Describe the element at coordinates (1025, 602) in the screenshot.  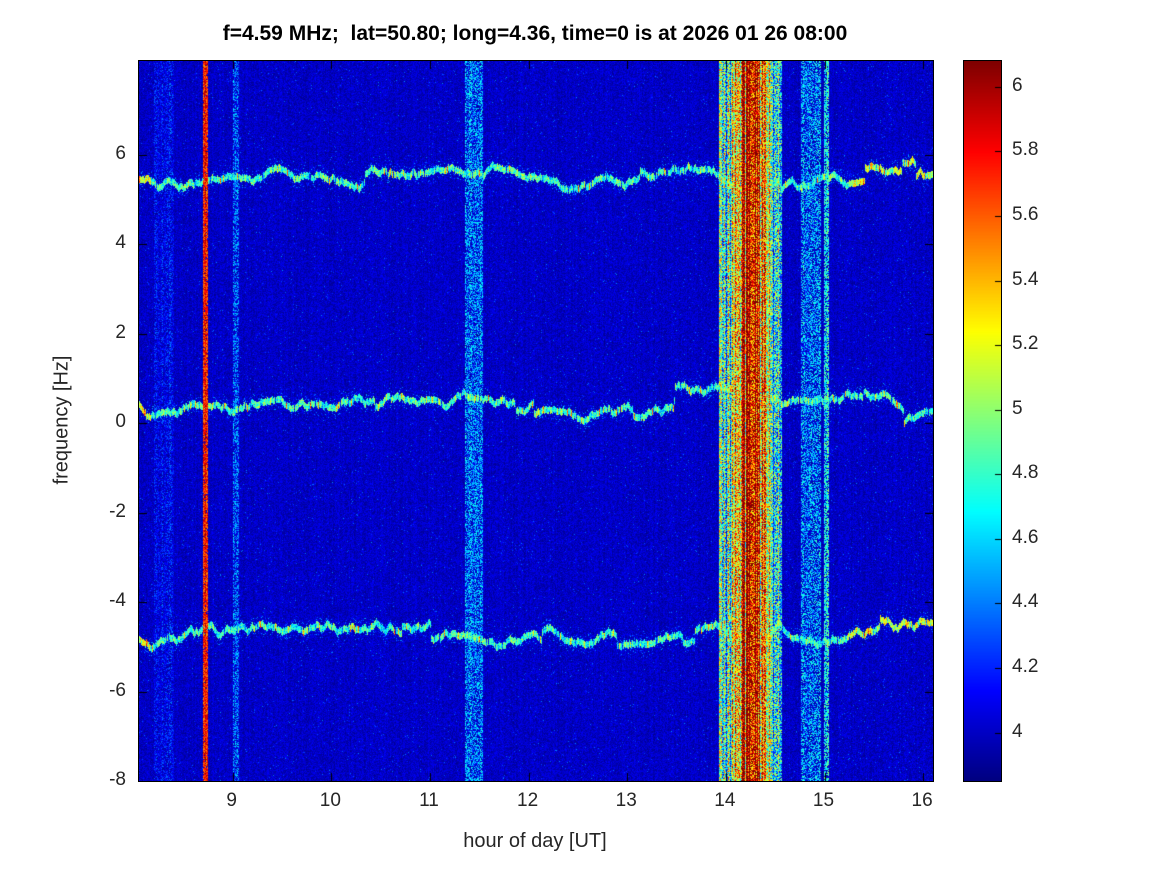
I see `colorbar-tick-label: 4.4` at that location.